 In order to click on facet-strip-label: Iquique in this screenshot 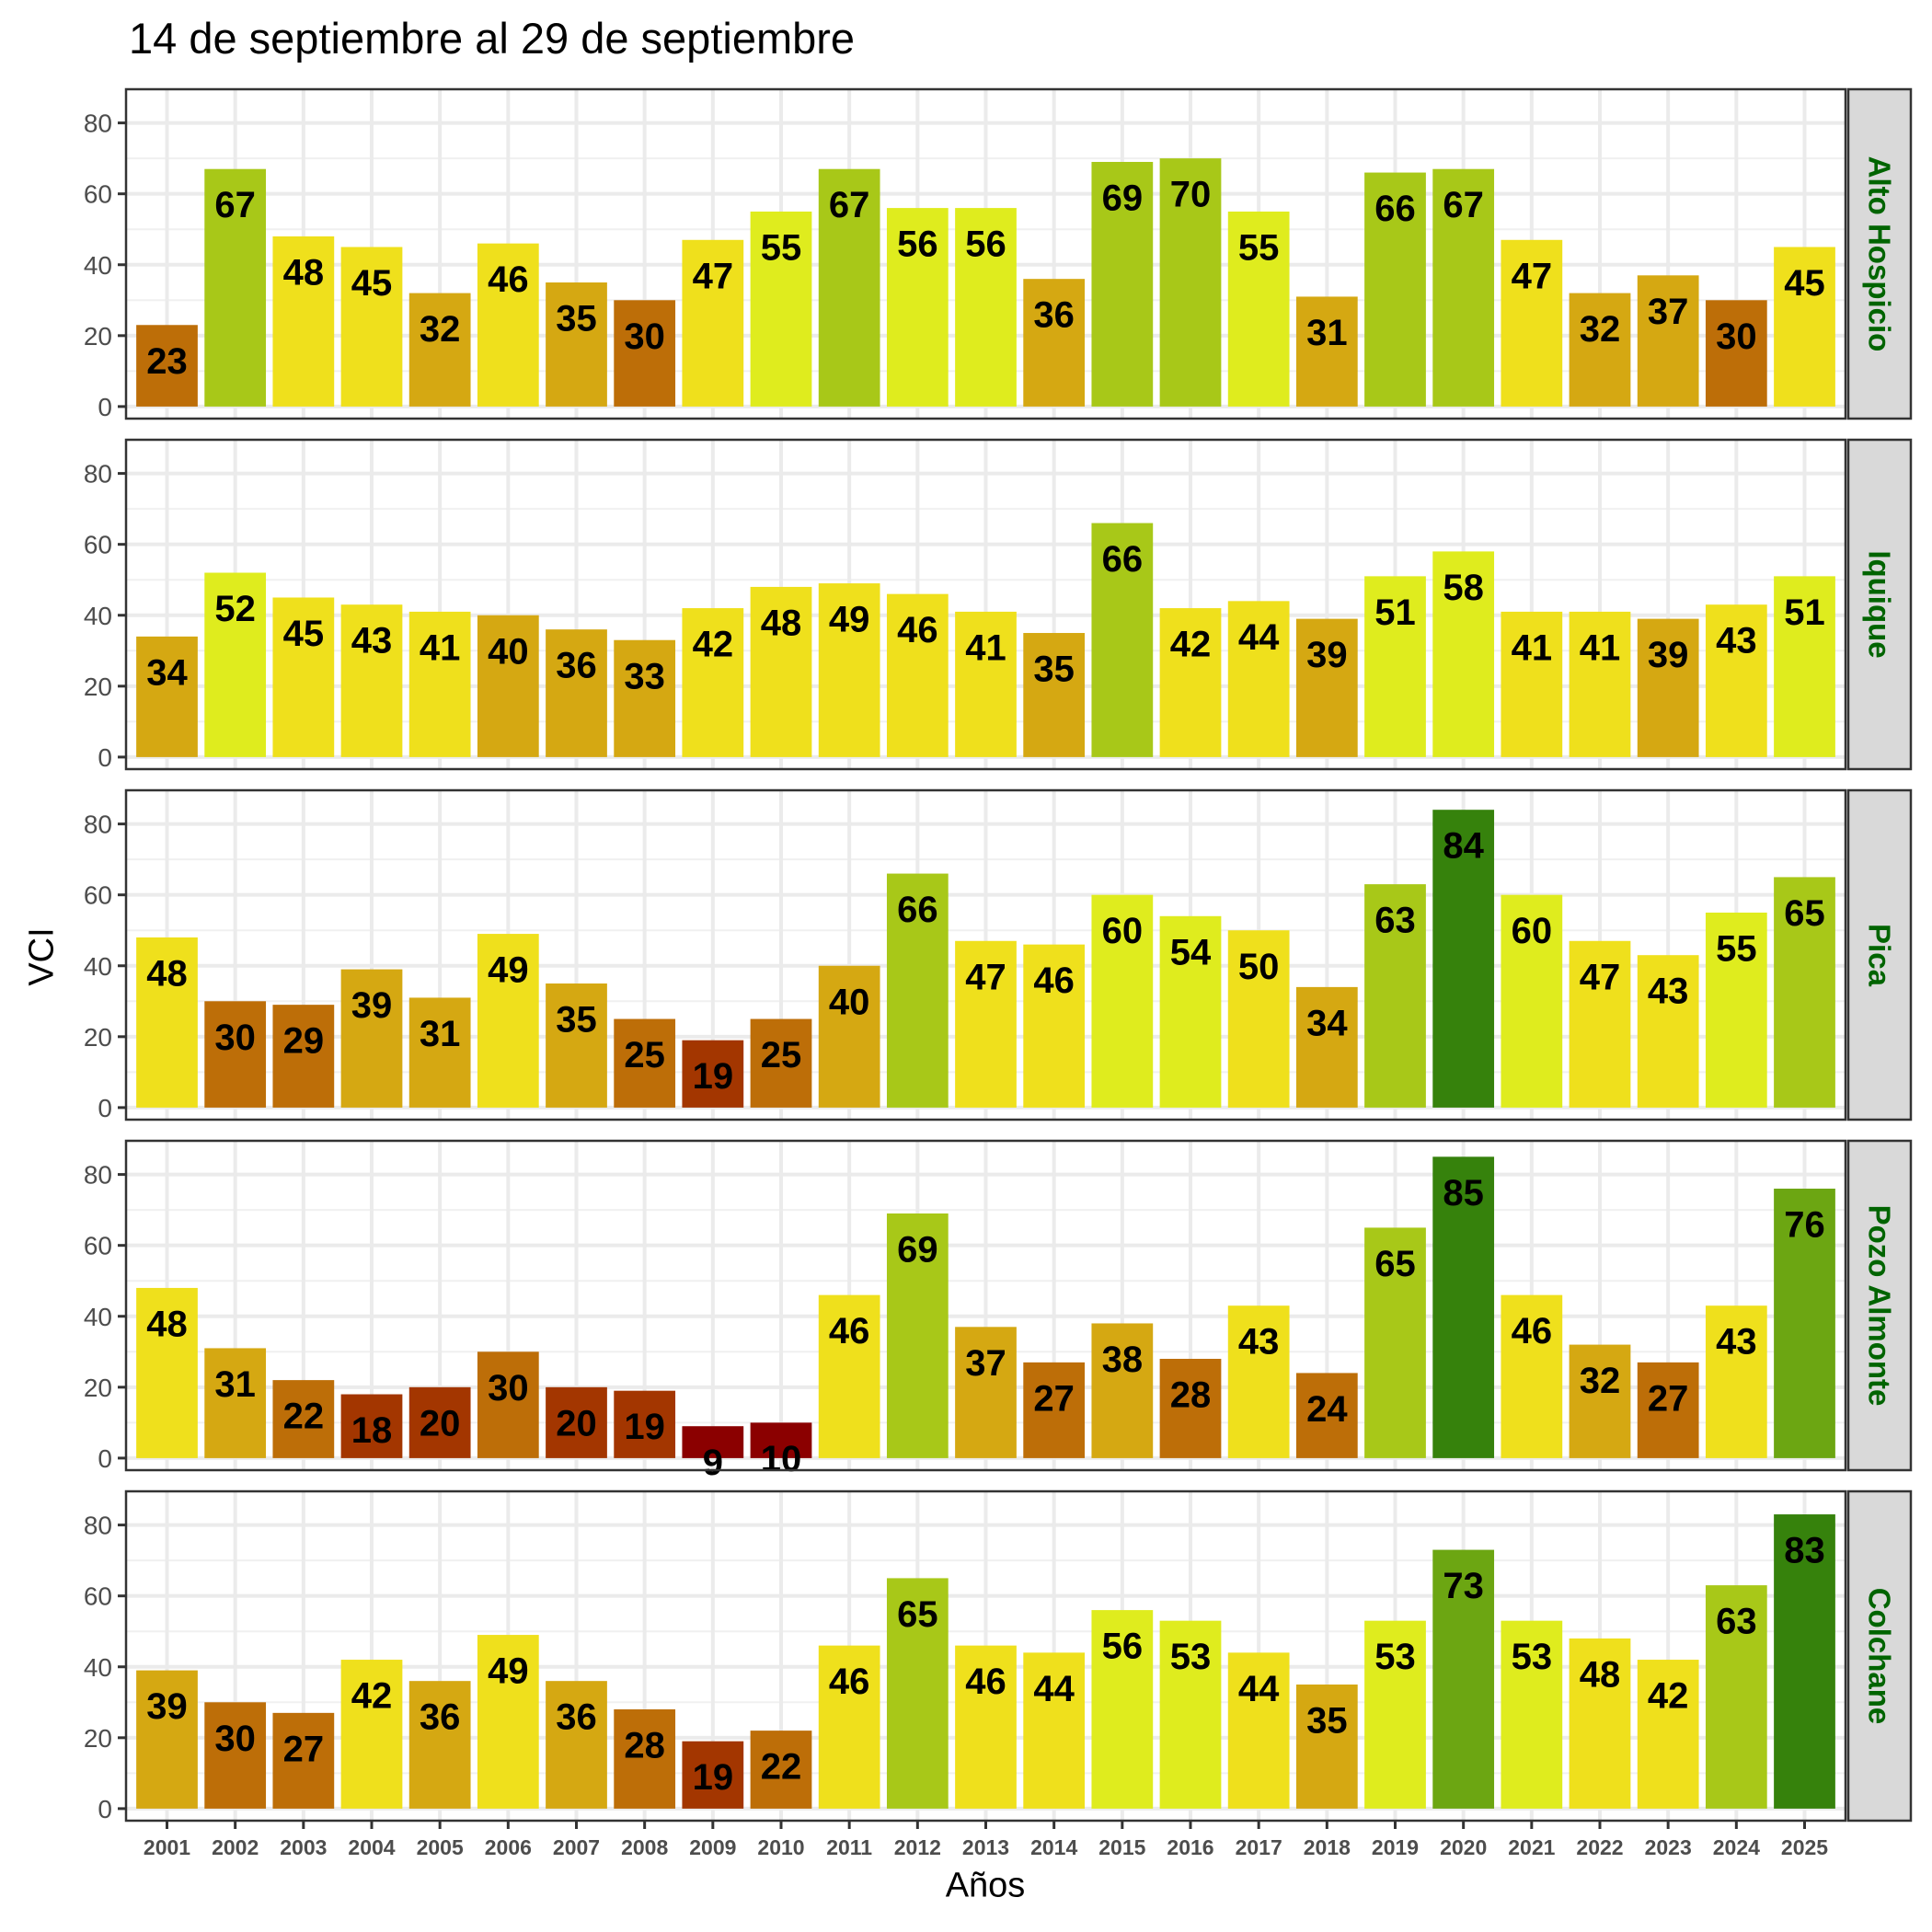, I will do `click(1880, 604)`.